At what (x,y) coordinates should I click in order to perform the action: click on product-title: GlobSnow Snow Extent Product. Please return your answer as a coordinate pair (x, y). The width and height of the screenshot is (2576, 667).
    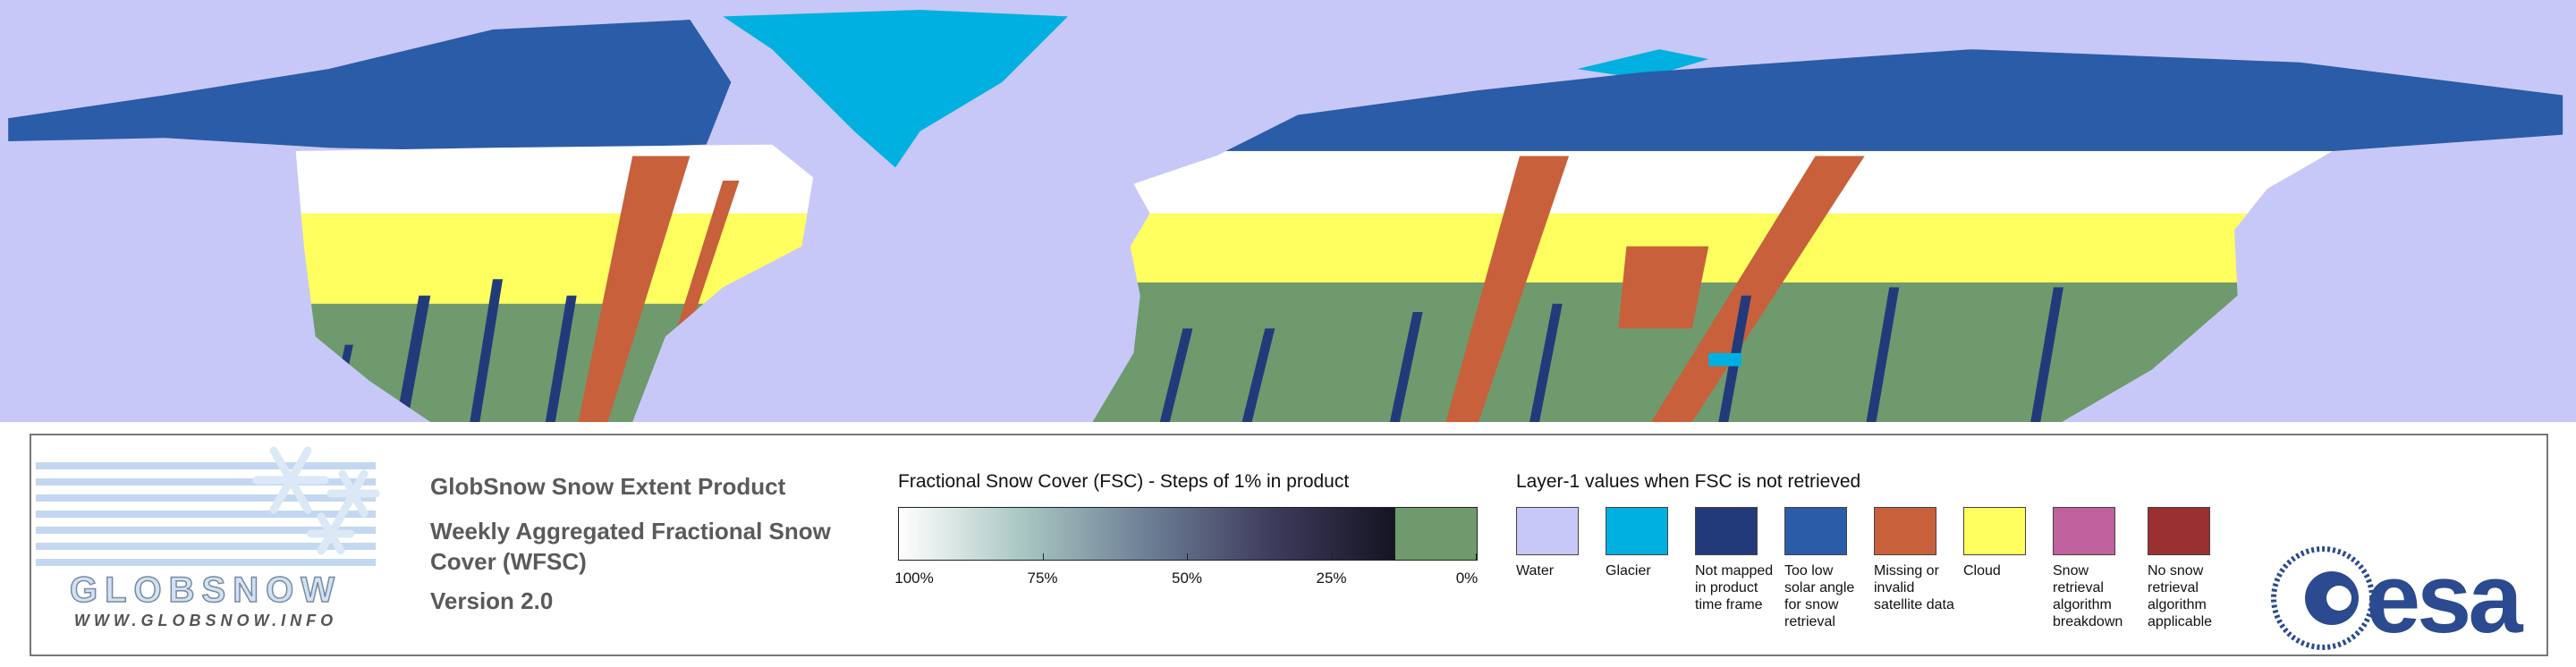
    Looking at the image, I should click on (608, 486).